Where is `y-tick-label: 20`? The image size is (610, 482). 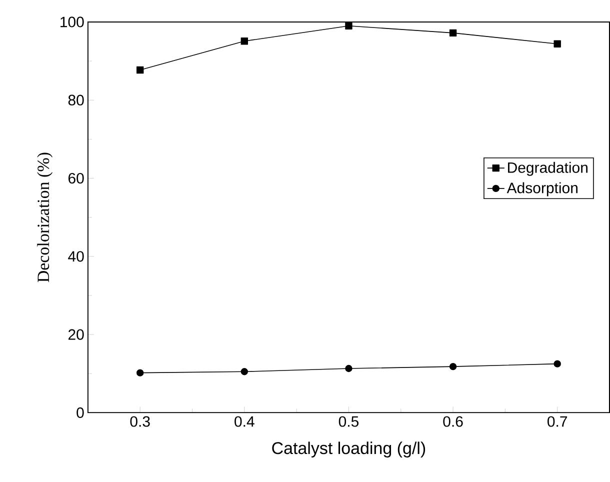 y-tick-label: 20 is located at coordinates (76, 334).